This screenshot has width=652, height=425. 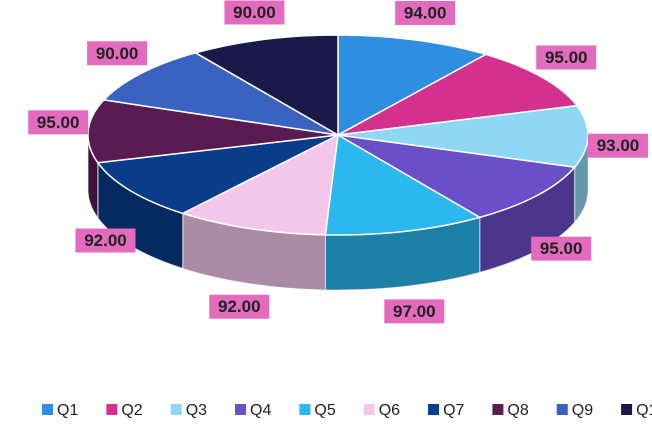 I want to click on legend-label: Q8, so click(x=517, y=410).